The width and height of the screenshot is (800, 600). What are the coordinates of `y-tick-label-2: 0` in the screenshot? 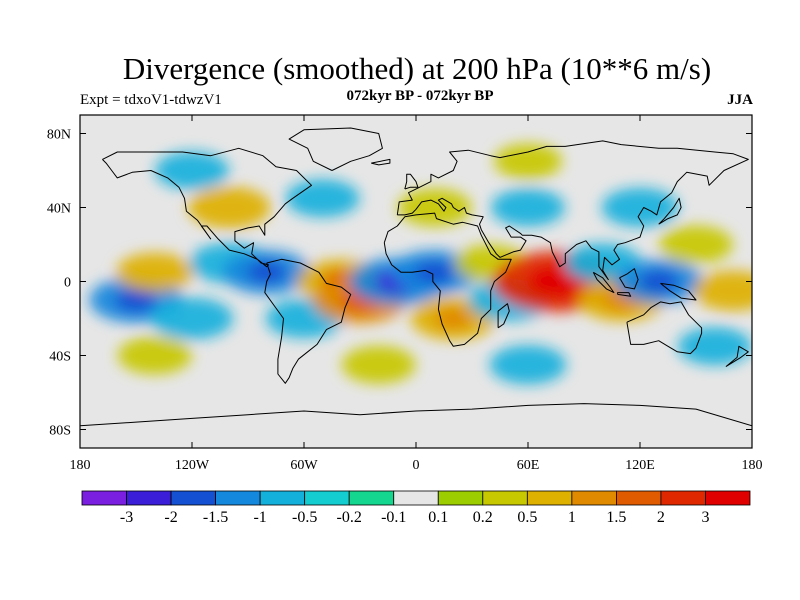 It's located at (67, 283).